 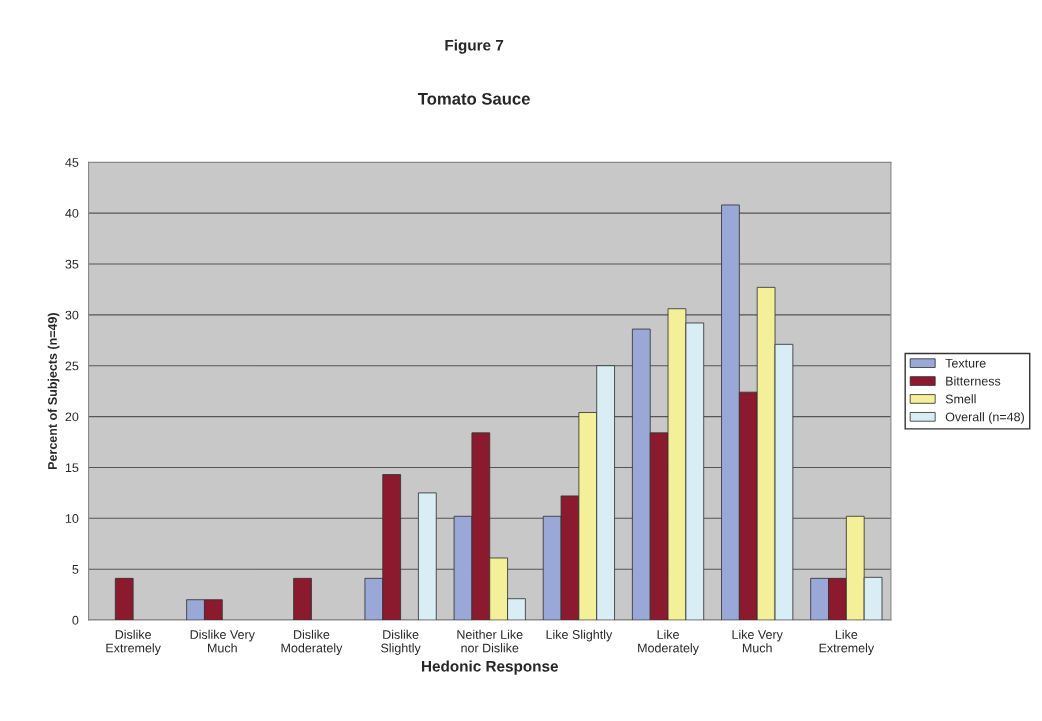 What do you see at coordinates (965, 363) in the screenshot?
I see `legend-label: Texture` at bounding box center [965, 363].